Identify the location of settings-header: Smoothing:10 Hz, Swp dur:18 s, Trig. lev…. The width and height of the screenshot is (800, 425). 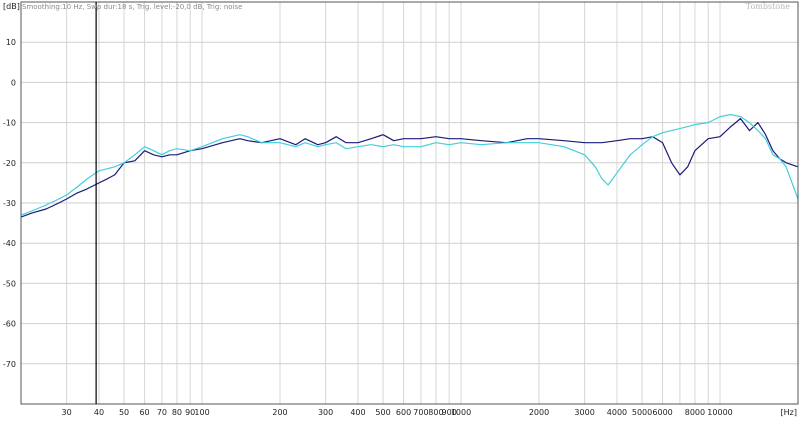
(132, 7).